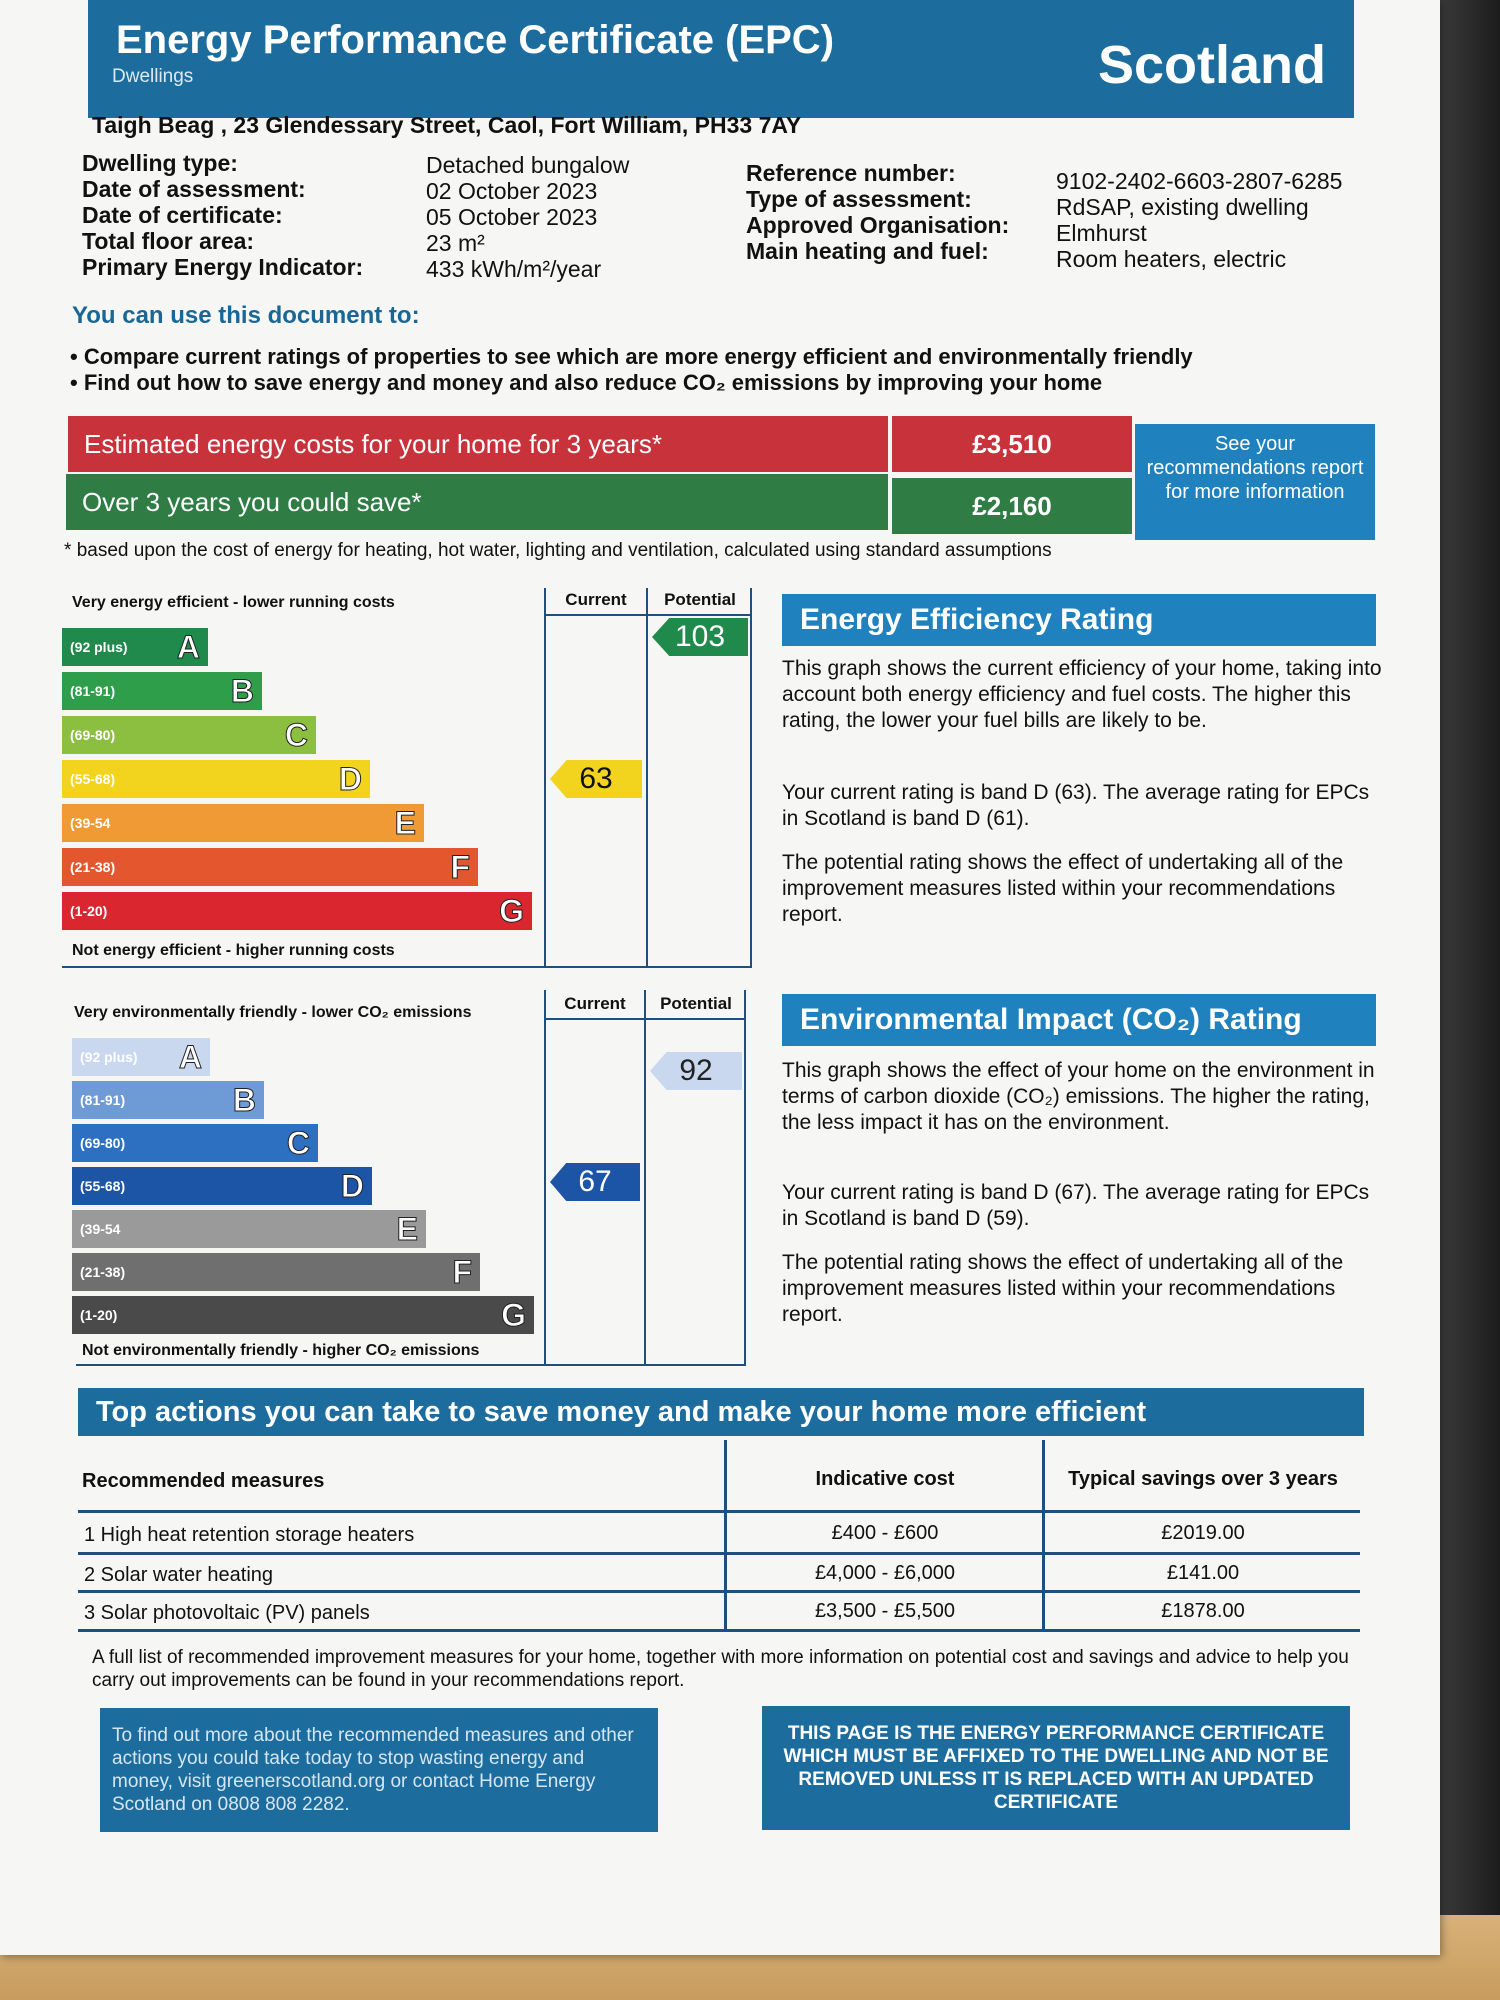 The height and width of the screenshot is (2000, 1500). What do you see at coordinates (1101, 233) in the screenshot?
I see `detail-value: Elmhurst` at bounding box center [1101, 233].